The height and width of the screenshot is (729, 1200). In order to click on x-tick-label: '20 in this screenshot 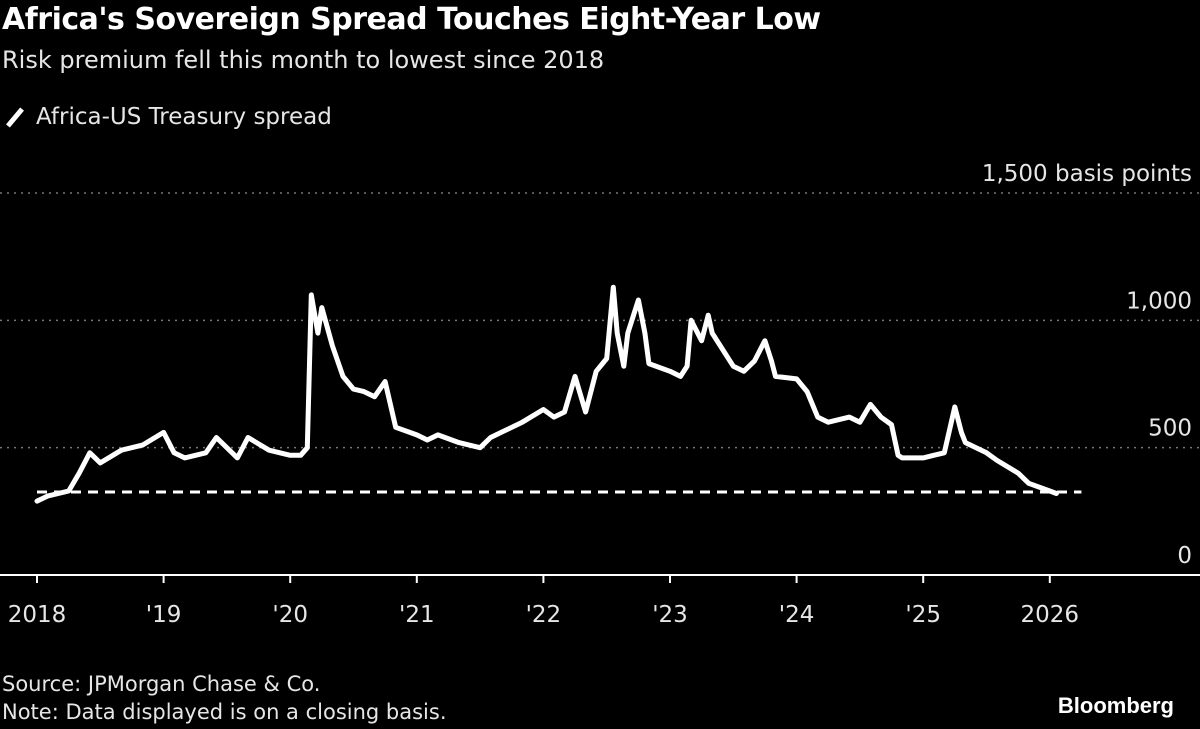, I will do `click(290, 615)`.